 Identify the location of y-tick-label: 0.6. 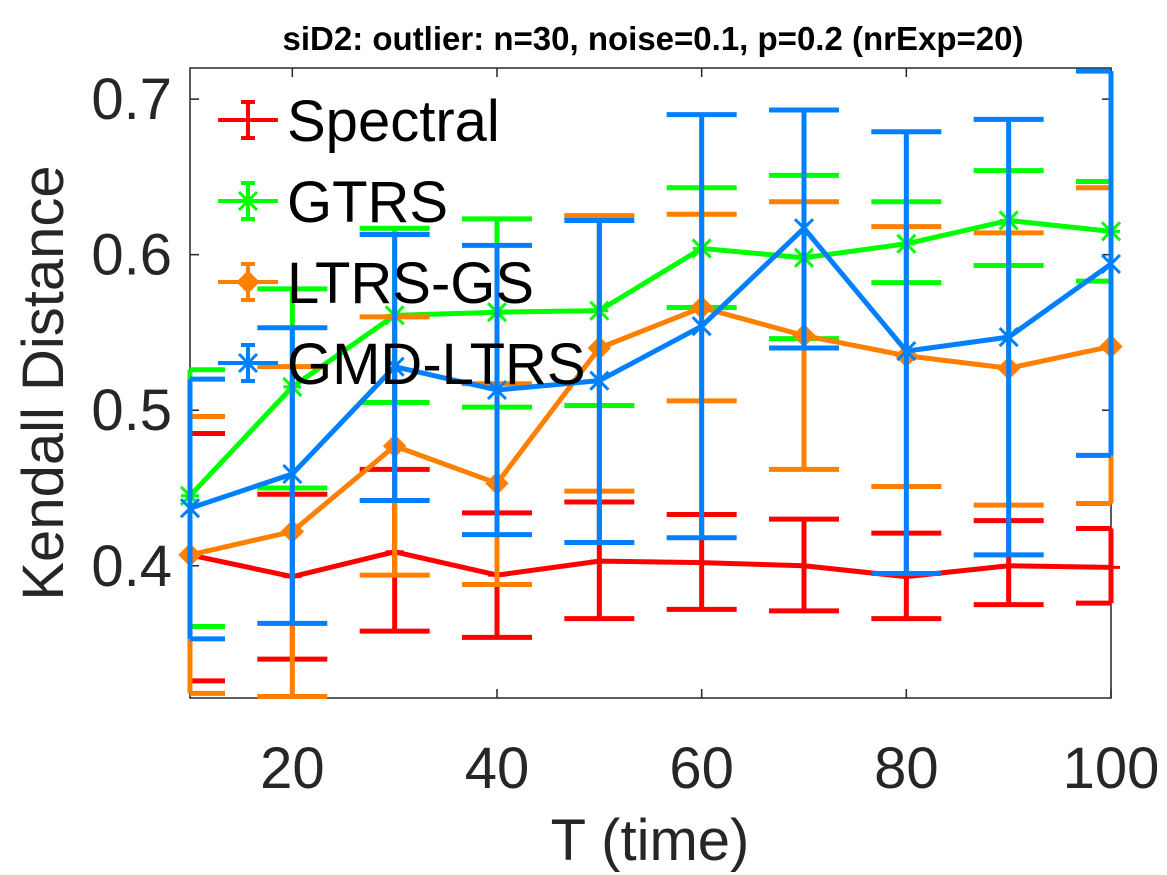
(131, 255).